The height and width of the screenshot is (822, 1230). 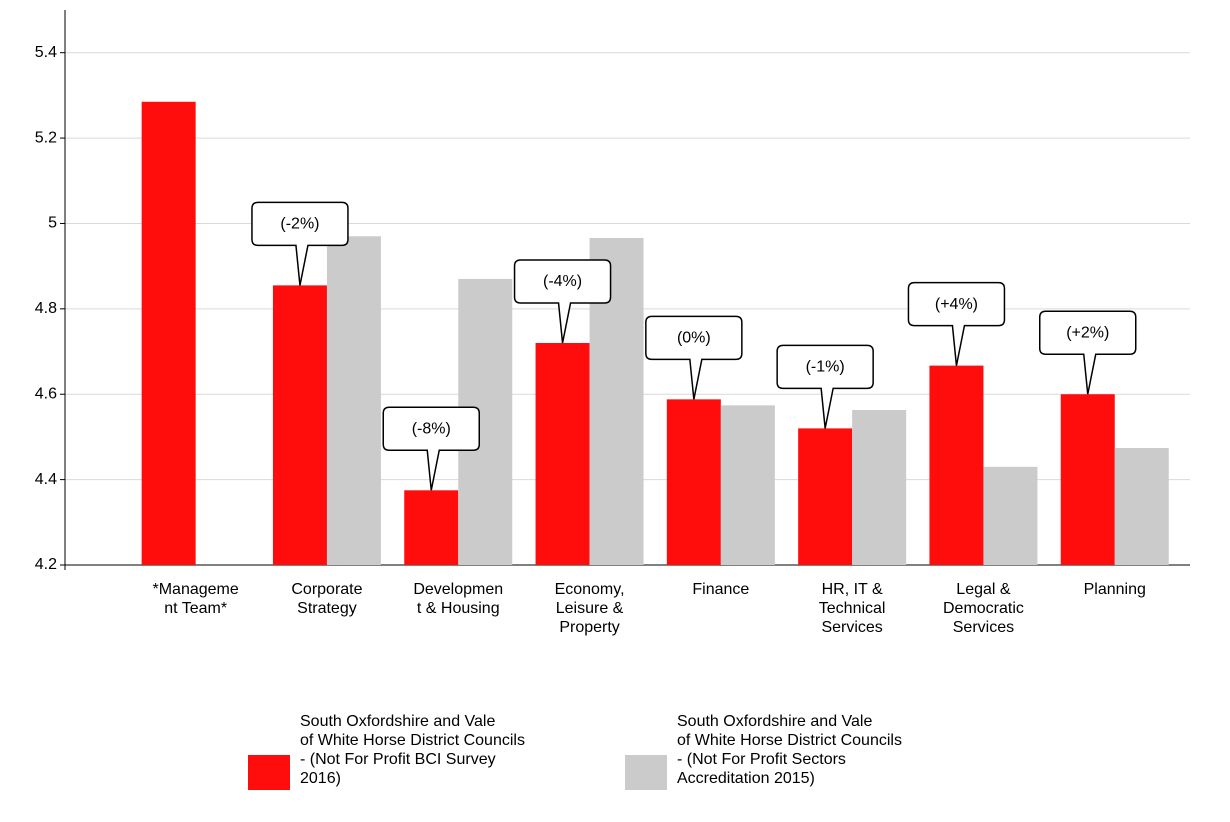 I want to click on x-tick-label: *Manageme nt Team*, so click(x=195, y=599).